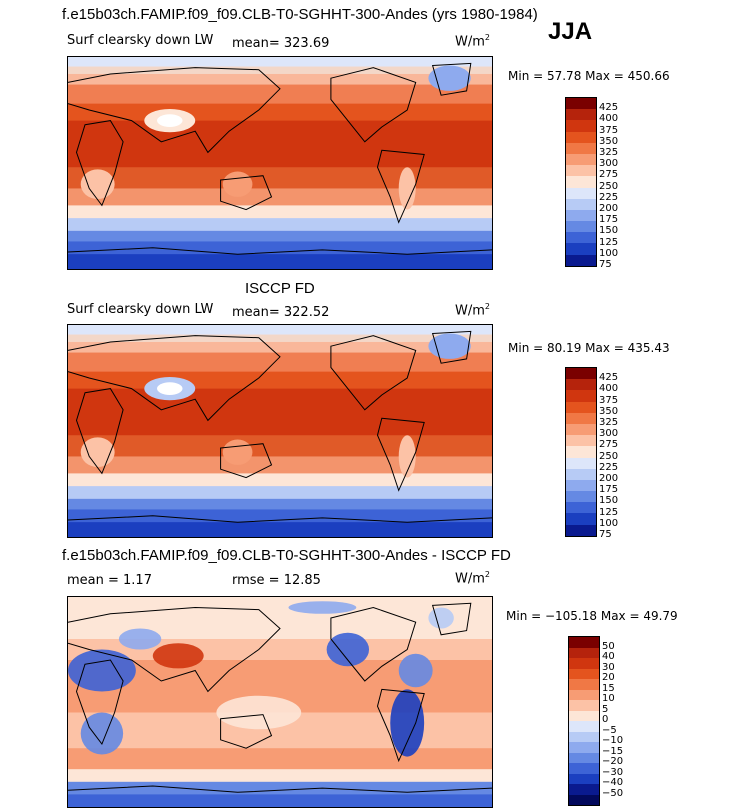 Image resolution: width=733 pixels, height=812 pixels. What do you see at coordinates (109, 580) in the screenshot?
I see `panel3-mean-label: mean = 1.17` at bounding box center [109, 580].